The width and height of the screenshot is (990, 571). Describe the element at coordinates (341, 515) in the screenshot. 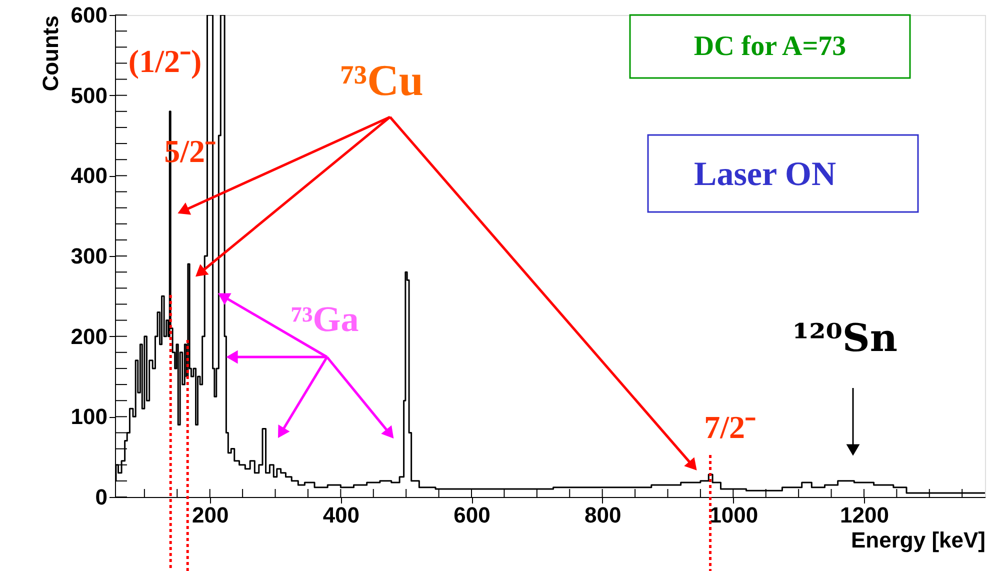

I see `x-tick-label: 400` at that location.